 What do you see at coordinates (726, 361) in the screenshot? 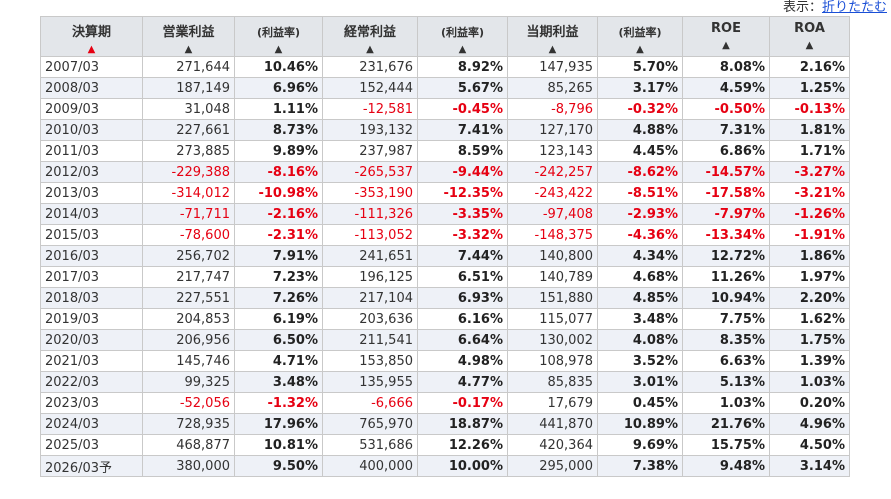
I see `ratio-cell: 6.63%` at bounding box center [726, 361].